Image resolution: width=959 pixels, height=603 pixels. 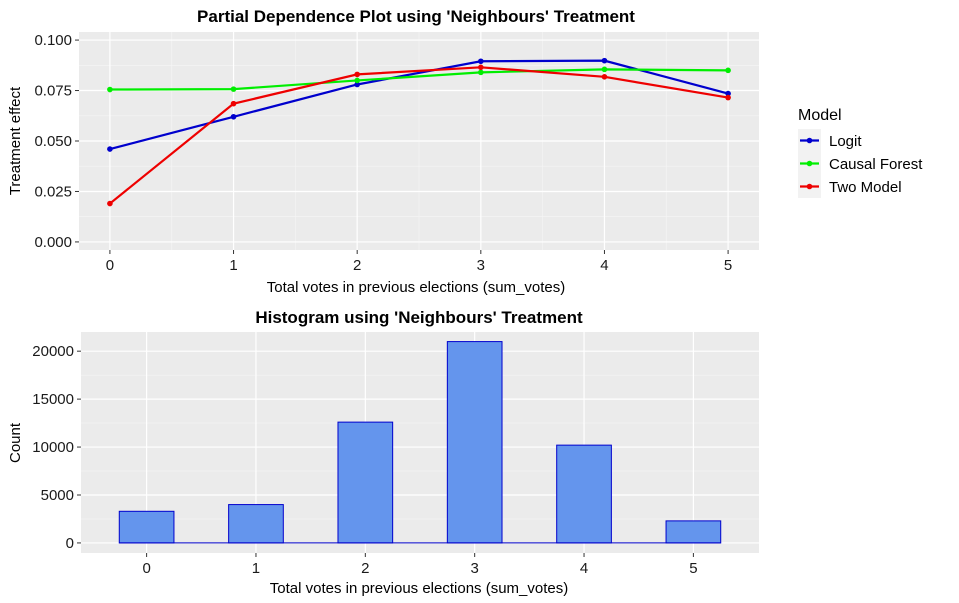 I want to click on legend-items: Logit Causal Forest Two Model, so click(x=860, y=163).